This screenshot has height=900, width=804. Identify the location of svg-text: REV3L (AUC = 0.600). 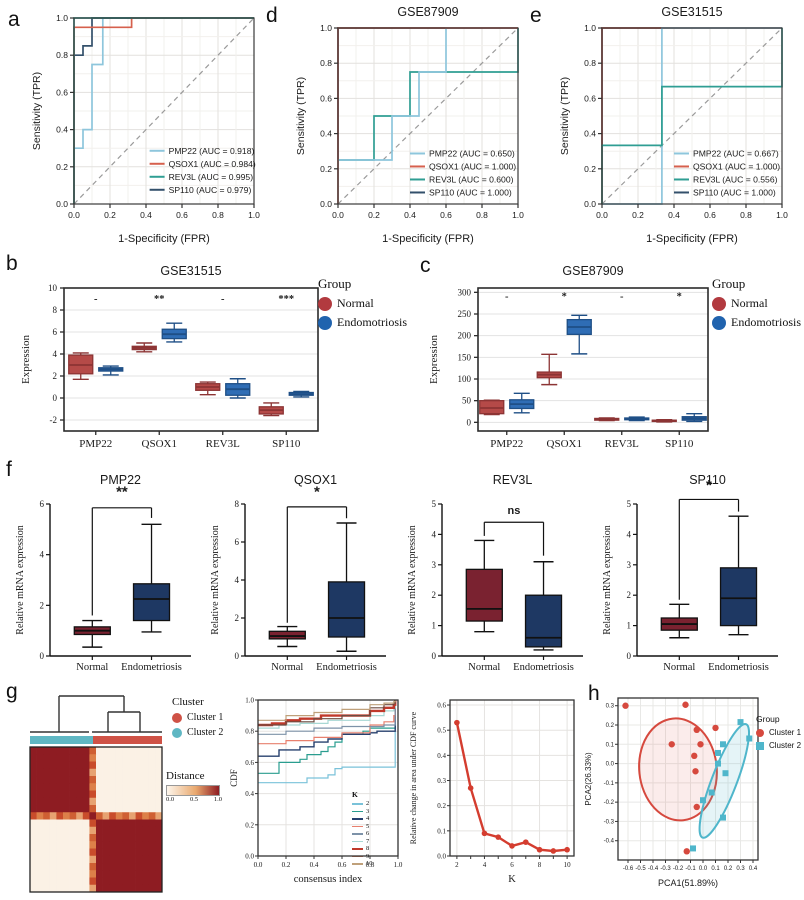
(471, 179).